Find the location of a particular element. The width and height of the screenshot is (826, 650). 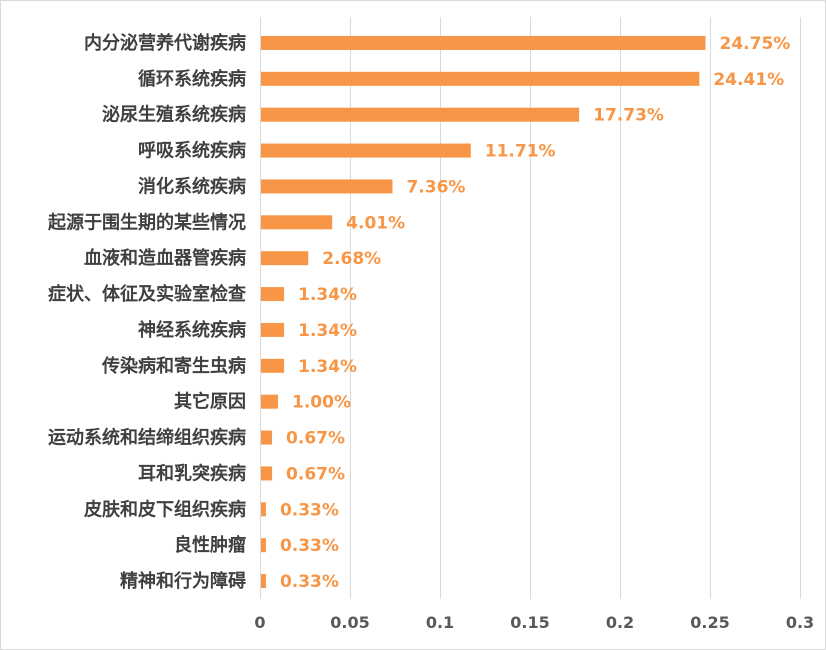

x-tick-label: 0.05 is located at coordinates (349, 622).